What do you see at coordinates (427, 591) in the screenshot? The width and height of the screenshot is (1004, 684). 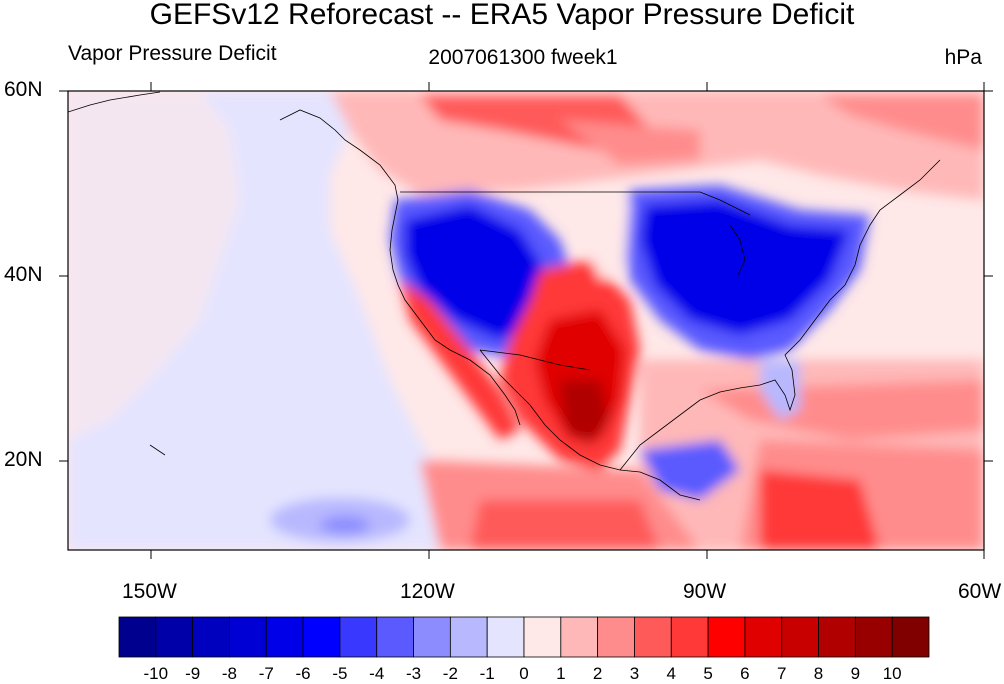 I see `lon-label-120w: 120W` at bounding box center [427, 591].